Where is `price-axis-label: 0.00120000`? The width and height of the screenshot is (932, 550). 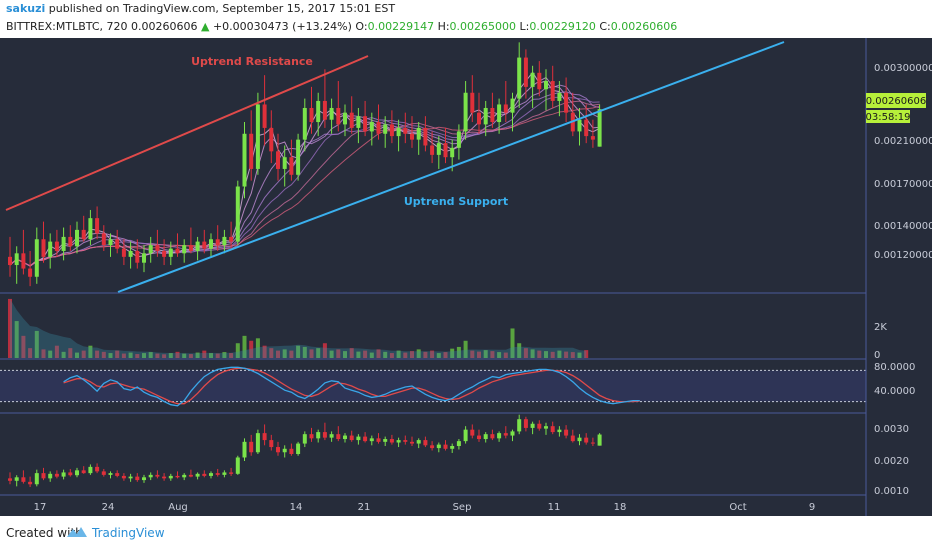
price-axis-label: 0.00120000 is located at coordinates (903, 255).